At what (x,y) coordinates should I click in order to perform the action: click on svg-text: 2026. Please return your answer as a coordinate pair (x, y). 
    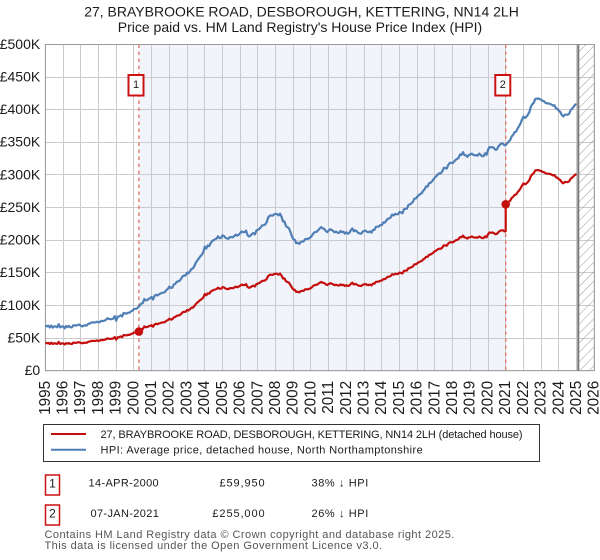
    Looking at the image, I should click on (593, 398).